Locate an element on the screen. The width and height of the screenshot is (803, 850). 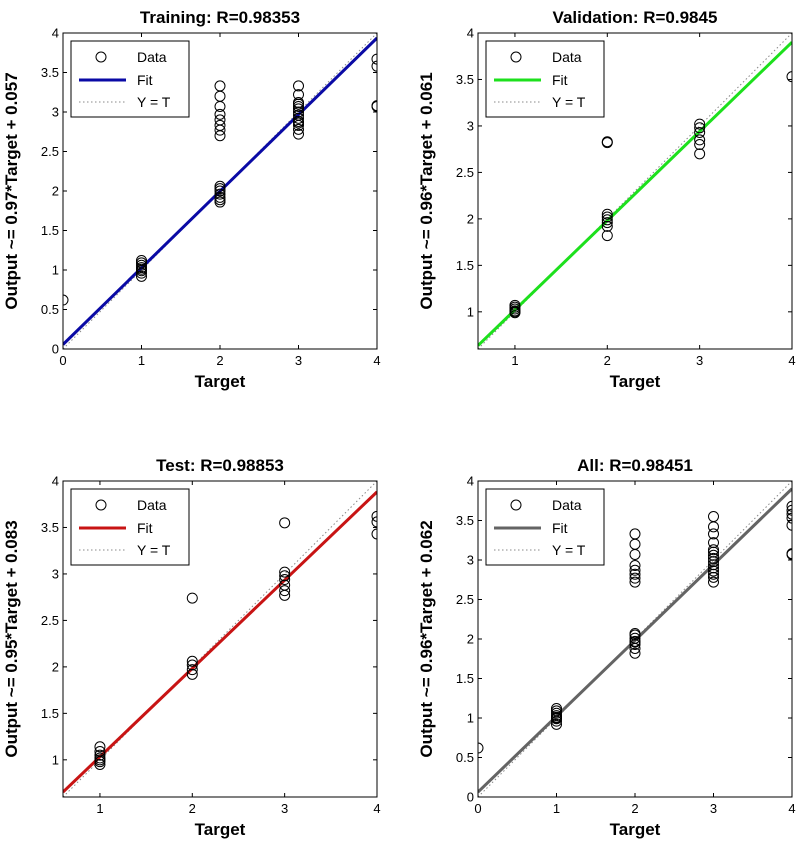
axes-frame is located at coordinates (635, 191).